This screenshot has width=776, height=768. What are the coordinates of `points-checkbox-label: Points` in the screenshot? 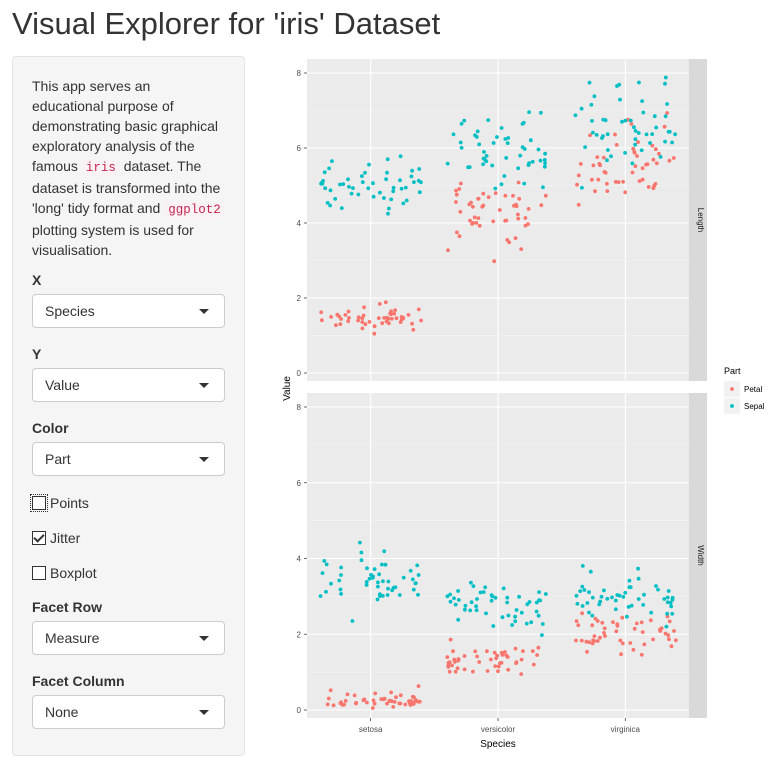 It's located at (69, 503).